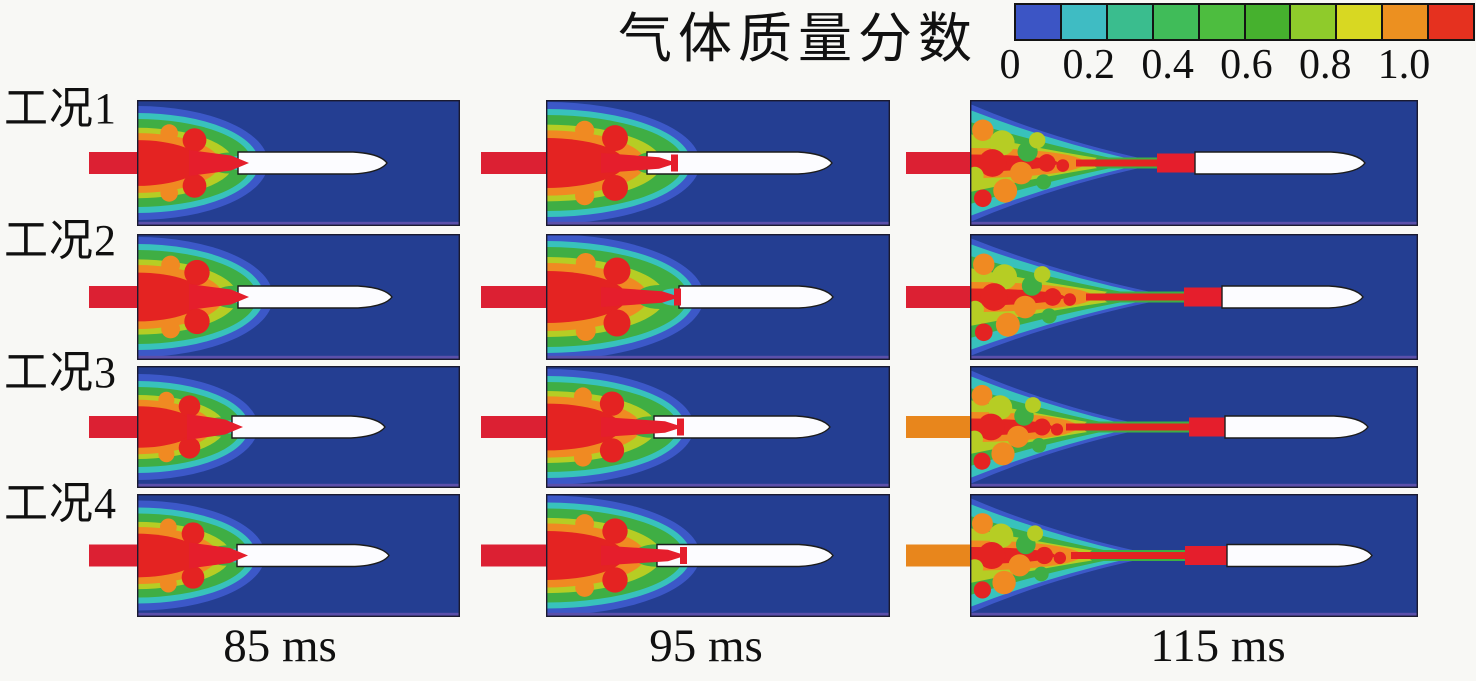 This screenshot has width=1476, height=681. I want to click on colorbar-tick-0.8: 0.8, so click(1325, 65).